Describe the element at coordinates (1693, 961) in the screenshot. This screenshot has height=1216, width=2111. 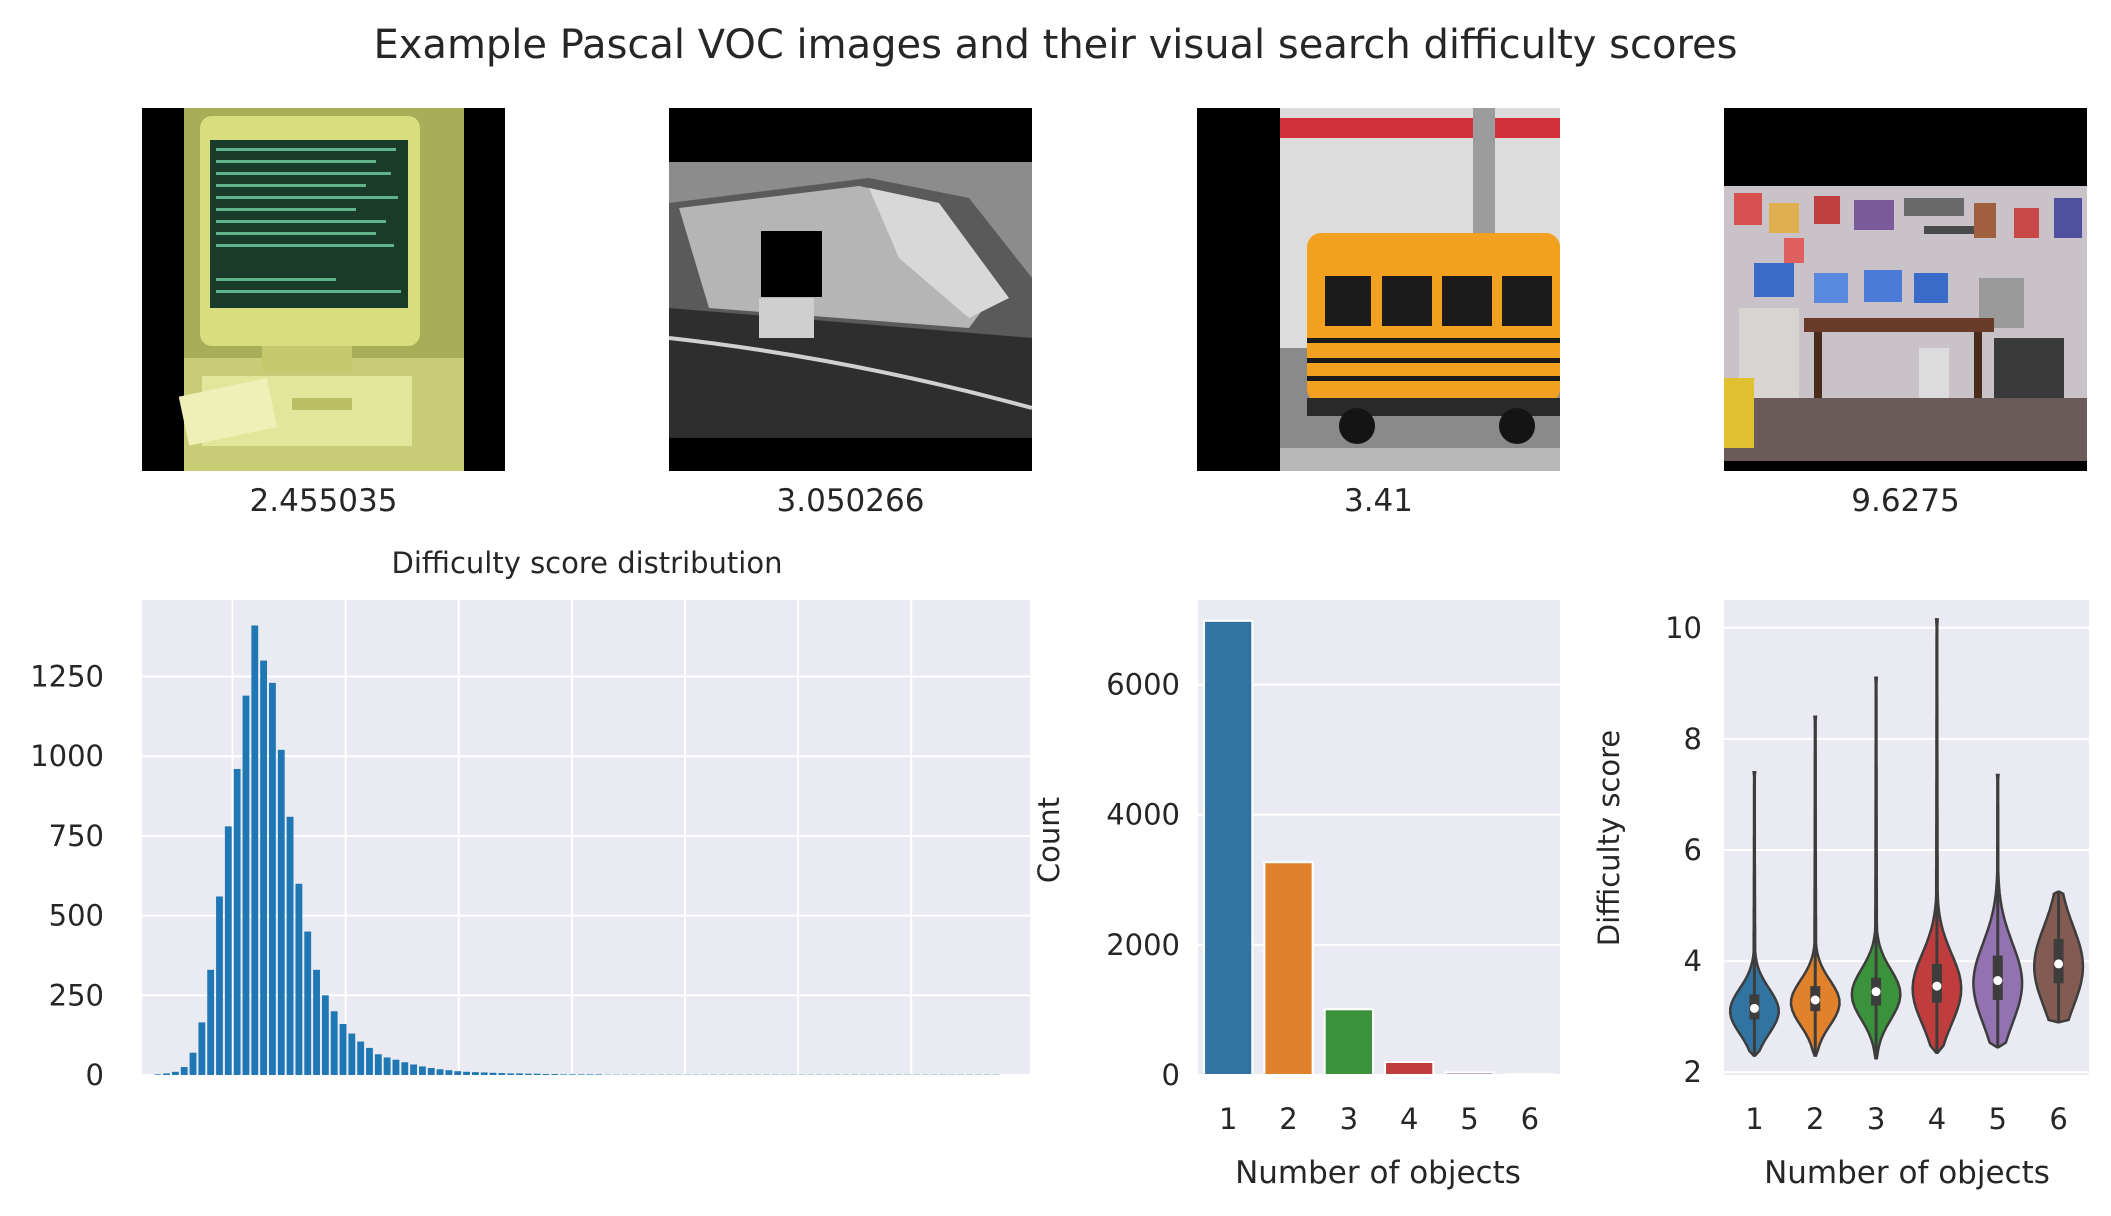
I see `violin-chart-ytick-label: 4` at that location.